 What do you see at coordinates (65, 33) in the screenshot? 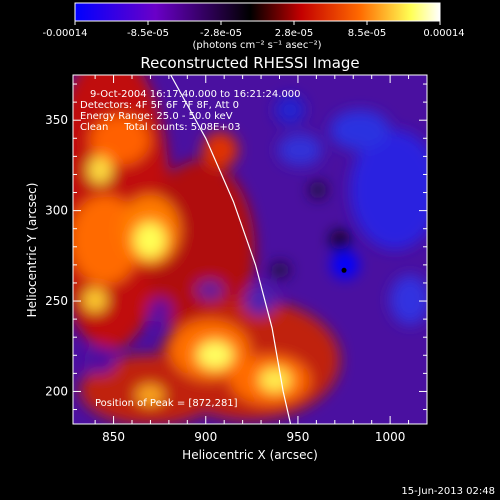
I see `colorbar-tick-label: -0.00014` at bounding box center [65, 33].